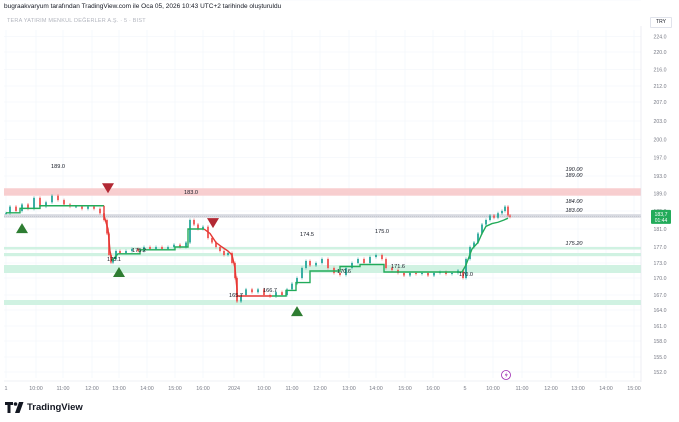  I want to click on price-label: 166.7, so click(270, 291).